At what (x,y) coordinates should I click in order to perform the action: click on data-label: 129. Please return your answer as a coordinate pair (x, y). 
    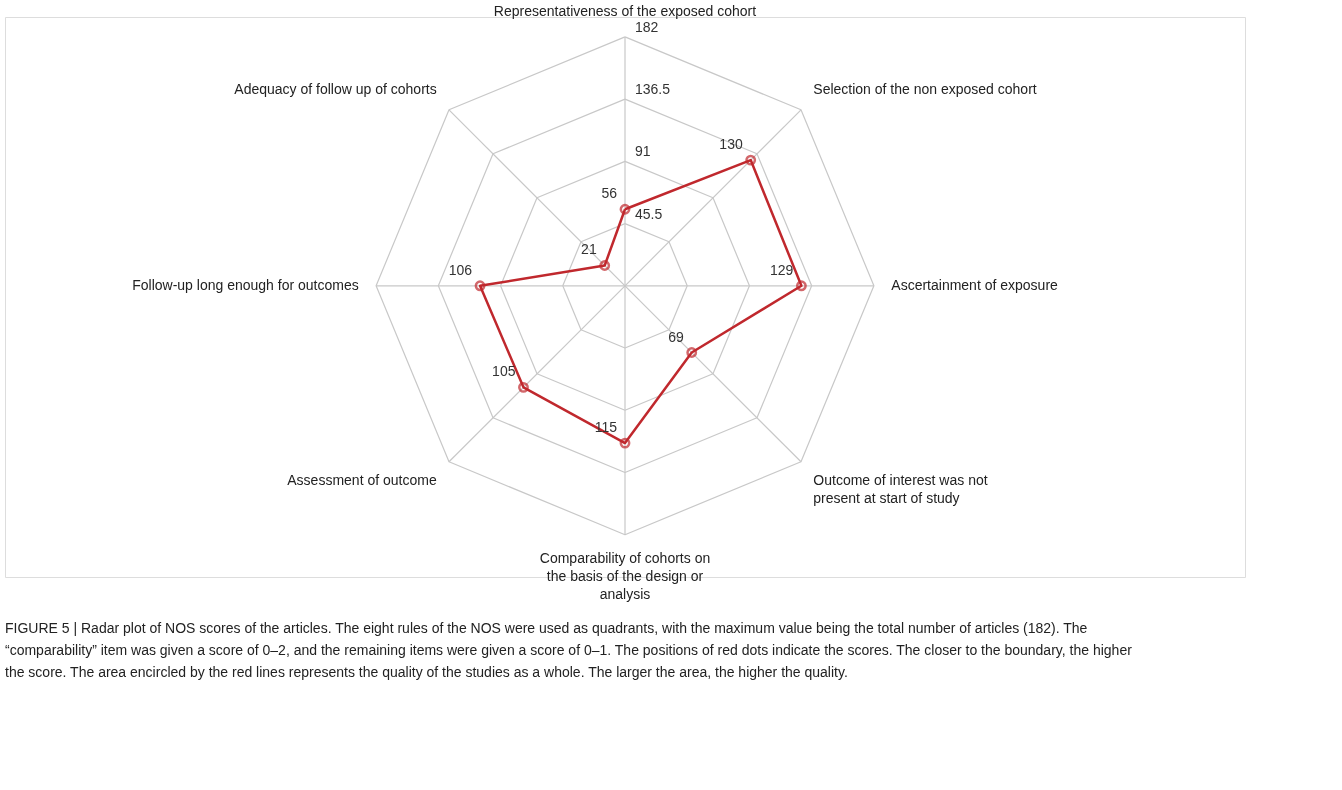
    Looking at the image, I should click on (782, 269).